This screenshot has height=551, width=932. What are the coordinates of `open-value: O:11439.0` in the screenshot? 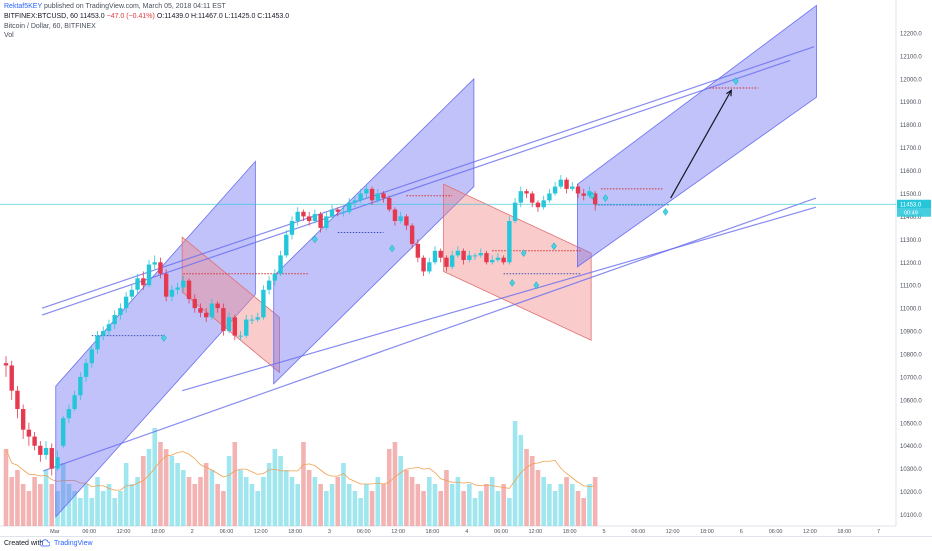 It's located at (173, 16).